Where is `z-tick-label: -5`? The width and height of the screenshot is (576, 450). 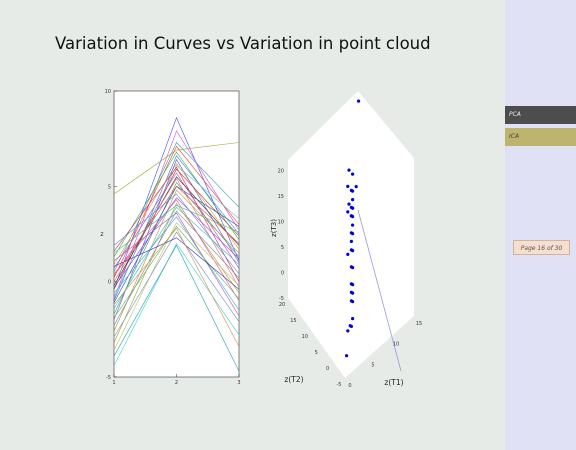 z-tick-label: -5 is located at coordinates (281, 299).